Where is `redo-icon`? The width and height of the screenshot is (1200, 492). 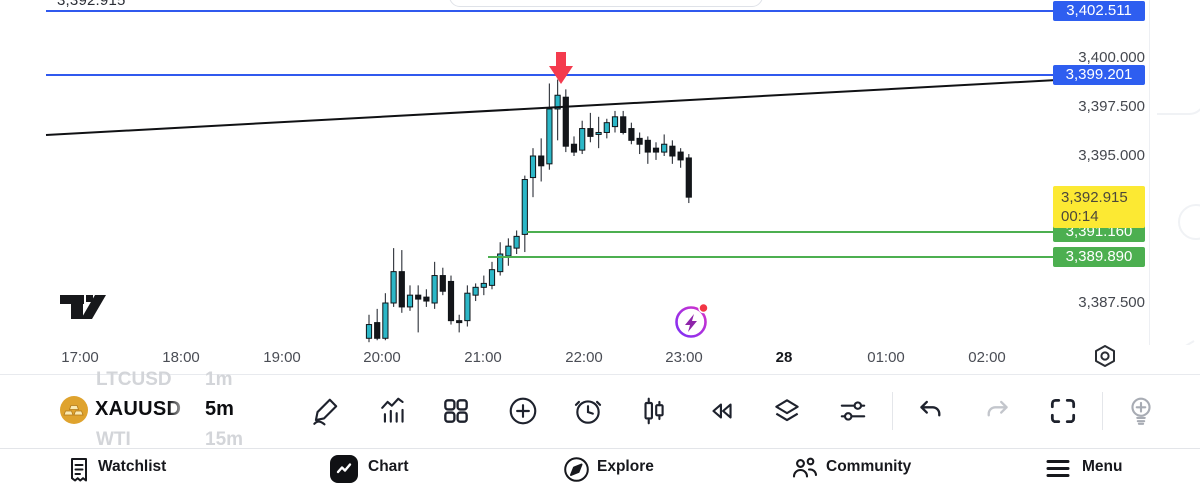
redo-icon is located at coordinates (997, 408).